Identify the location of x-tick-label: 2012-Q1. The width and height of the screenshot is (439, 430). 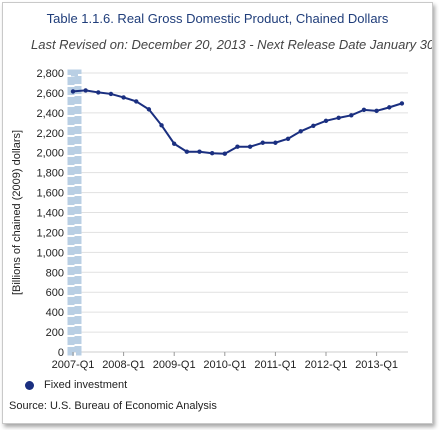
(326, 365).